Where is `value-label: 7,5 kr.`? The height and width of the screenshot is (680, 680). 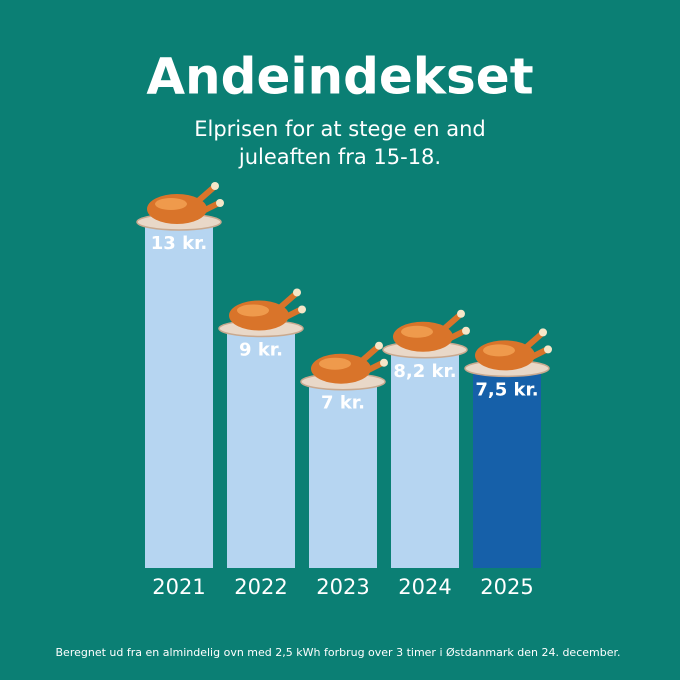 value-label: 7,5 kr. is located at coordinates (506, 389).